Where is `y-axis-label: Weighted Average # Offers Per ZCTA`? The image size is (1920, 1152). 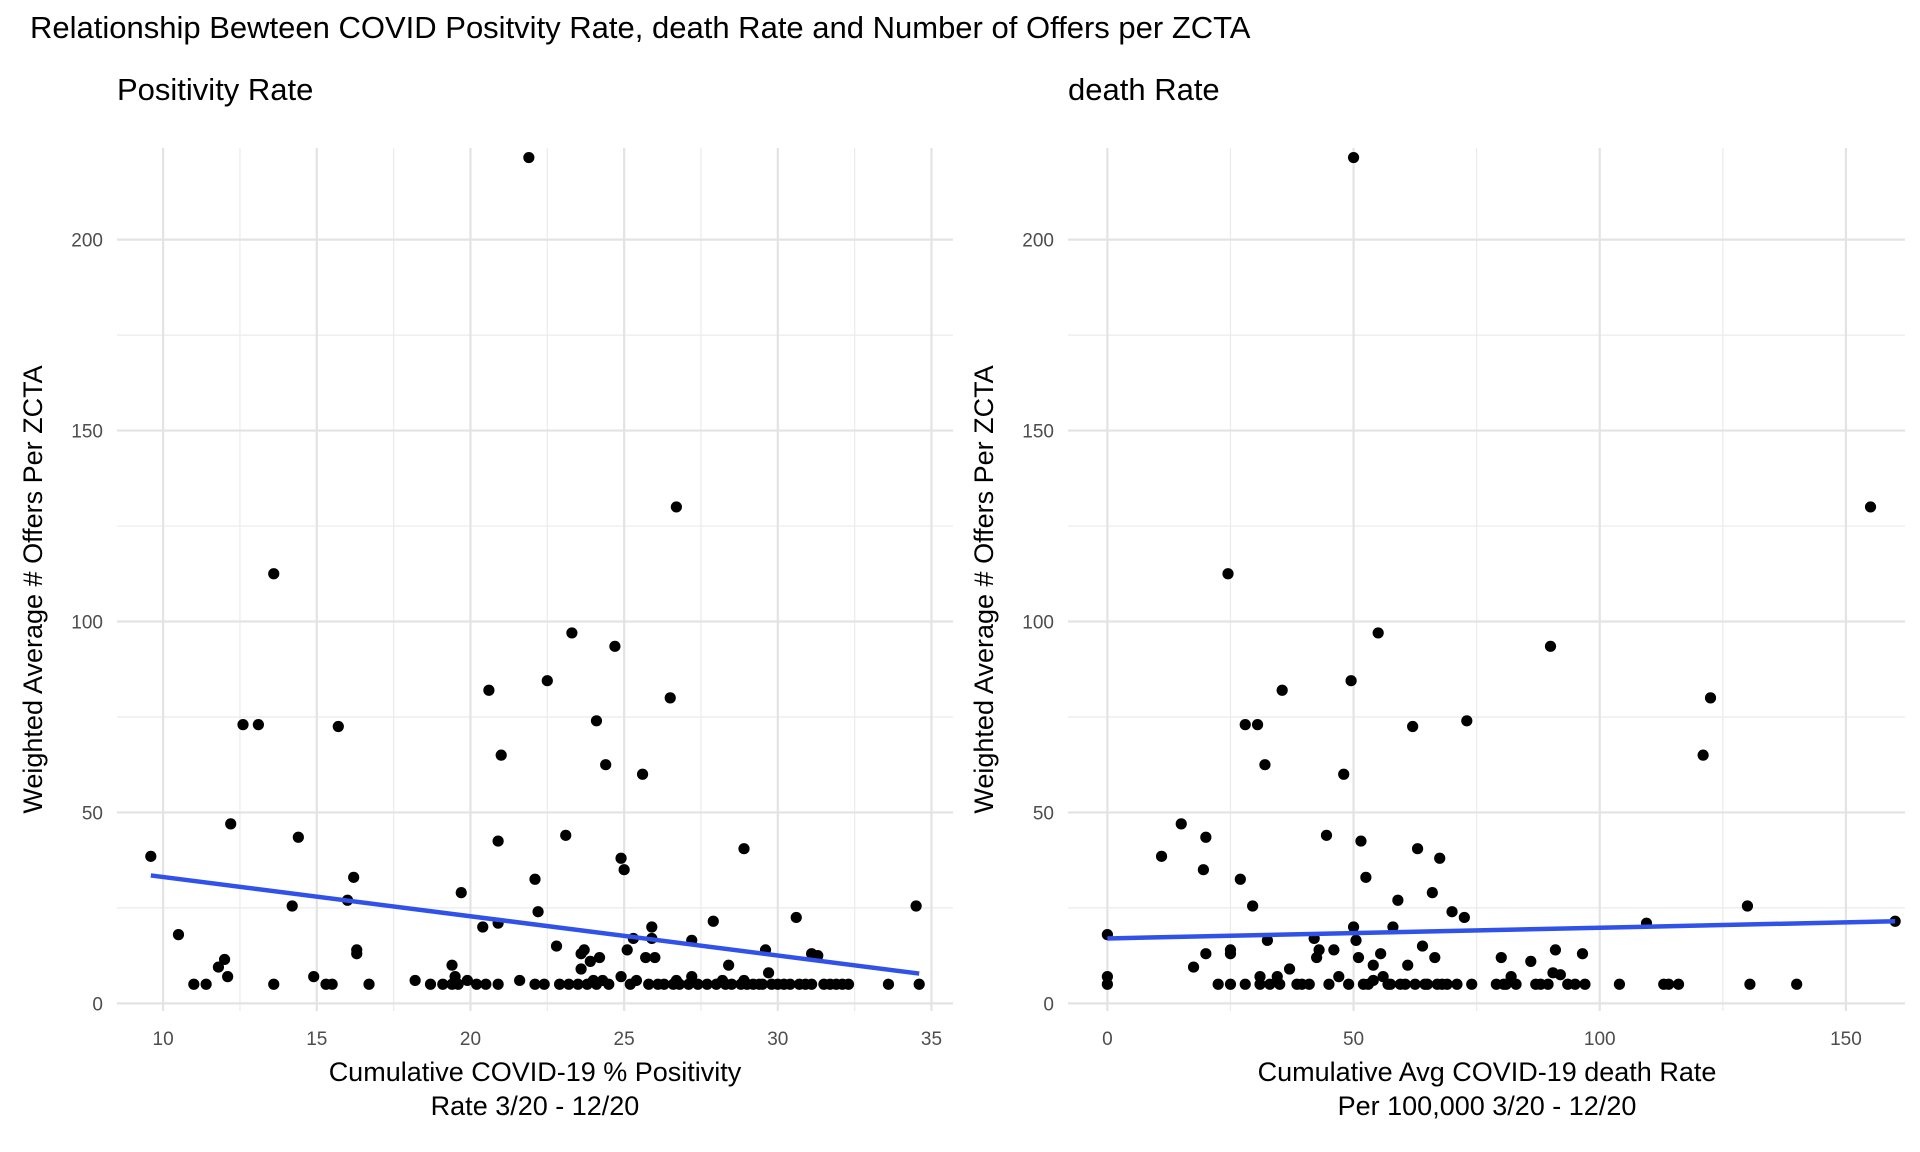 y-axis-label: Weighted Average # Offers Per ZCTA is located at coordinates (984, 589).